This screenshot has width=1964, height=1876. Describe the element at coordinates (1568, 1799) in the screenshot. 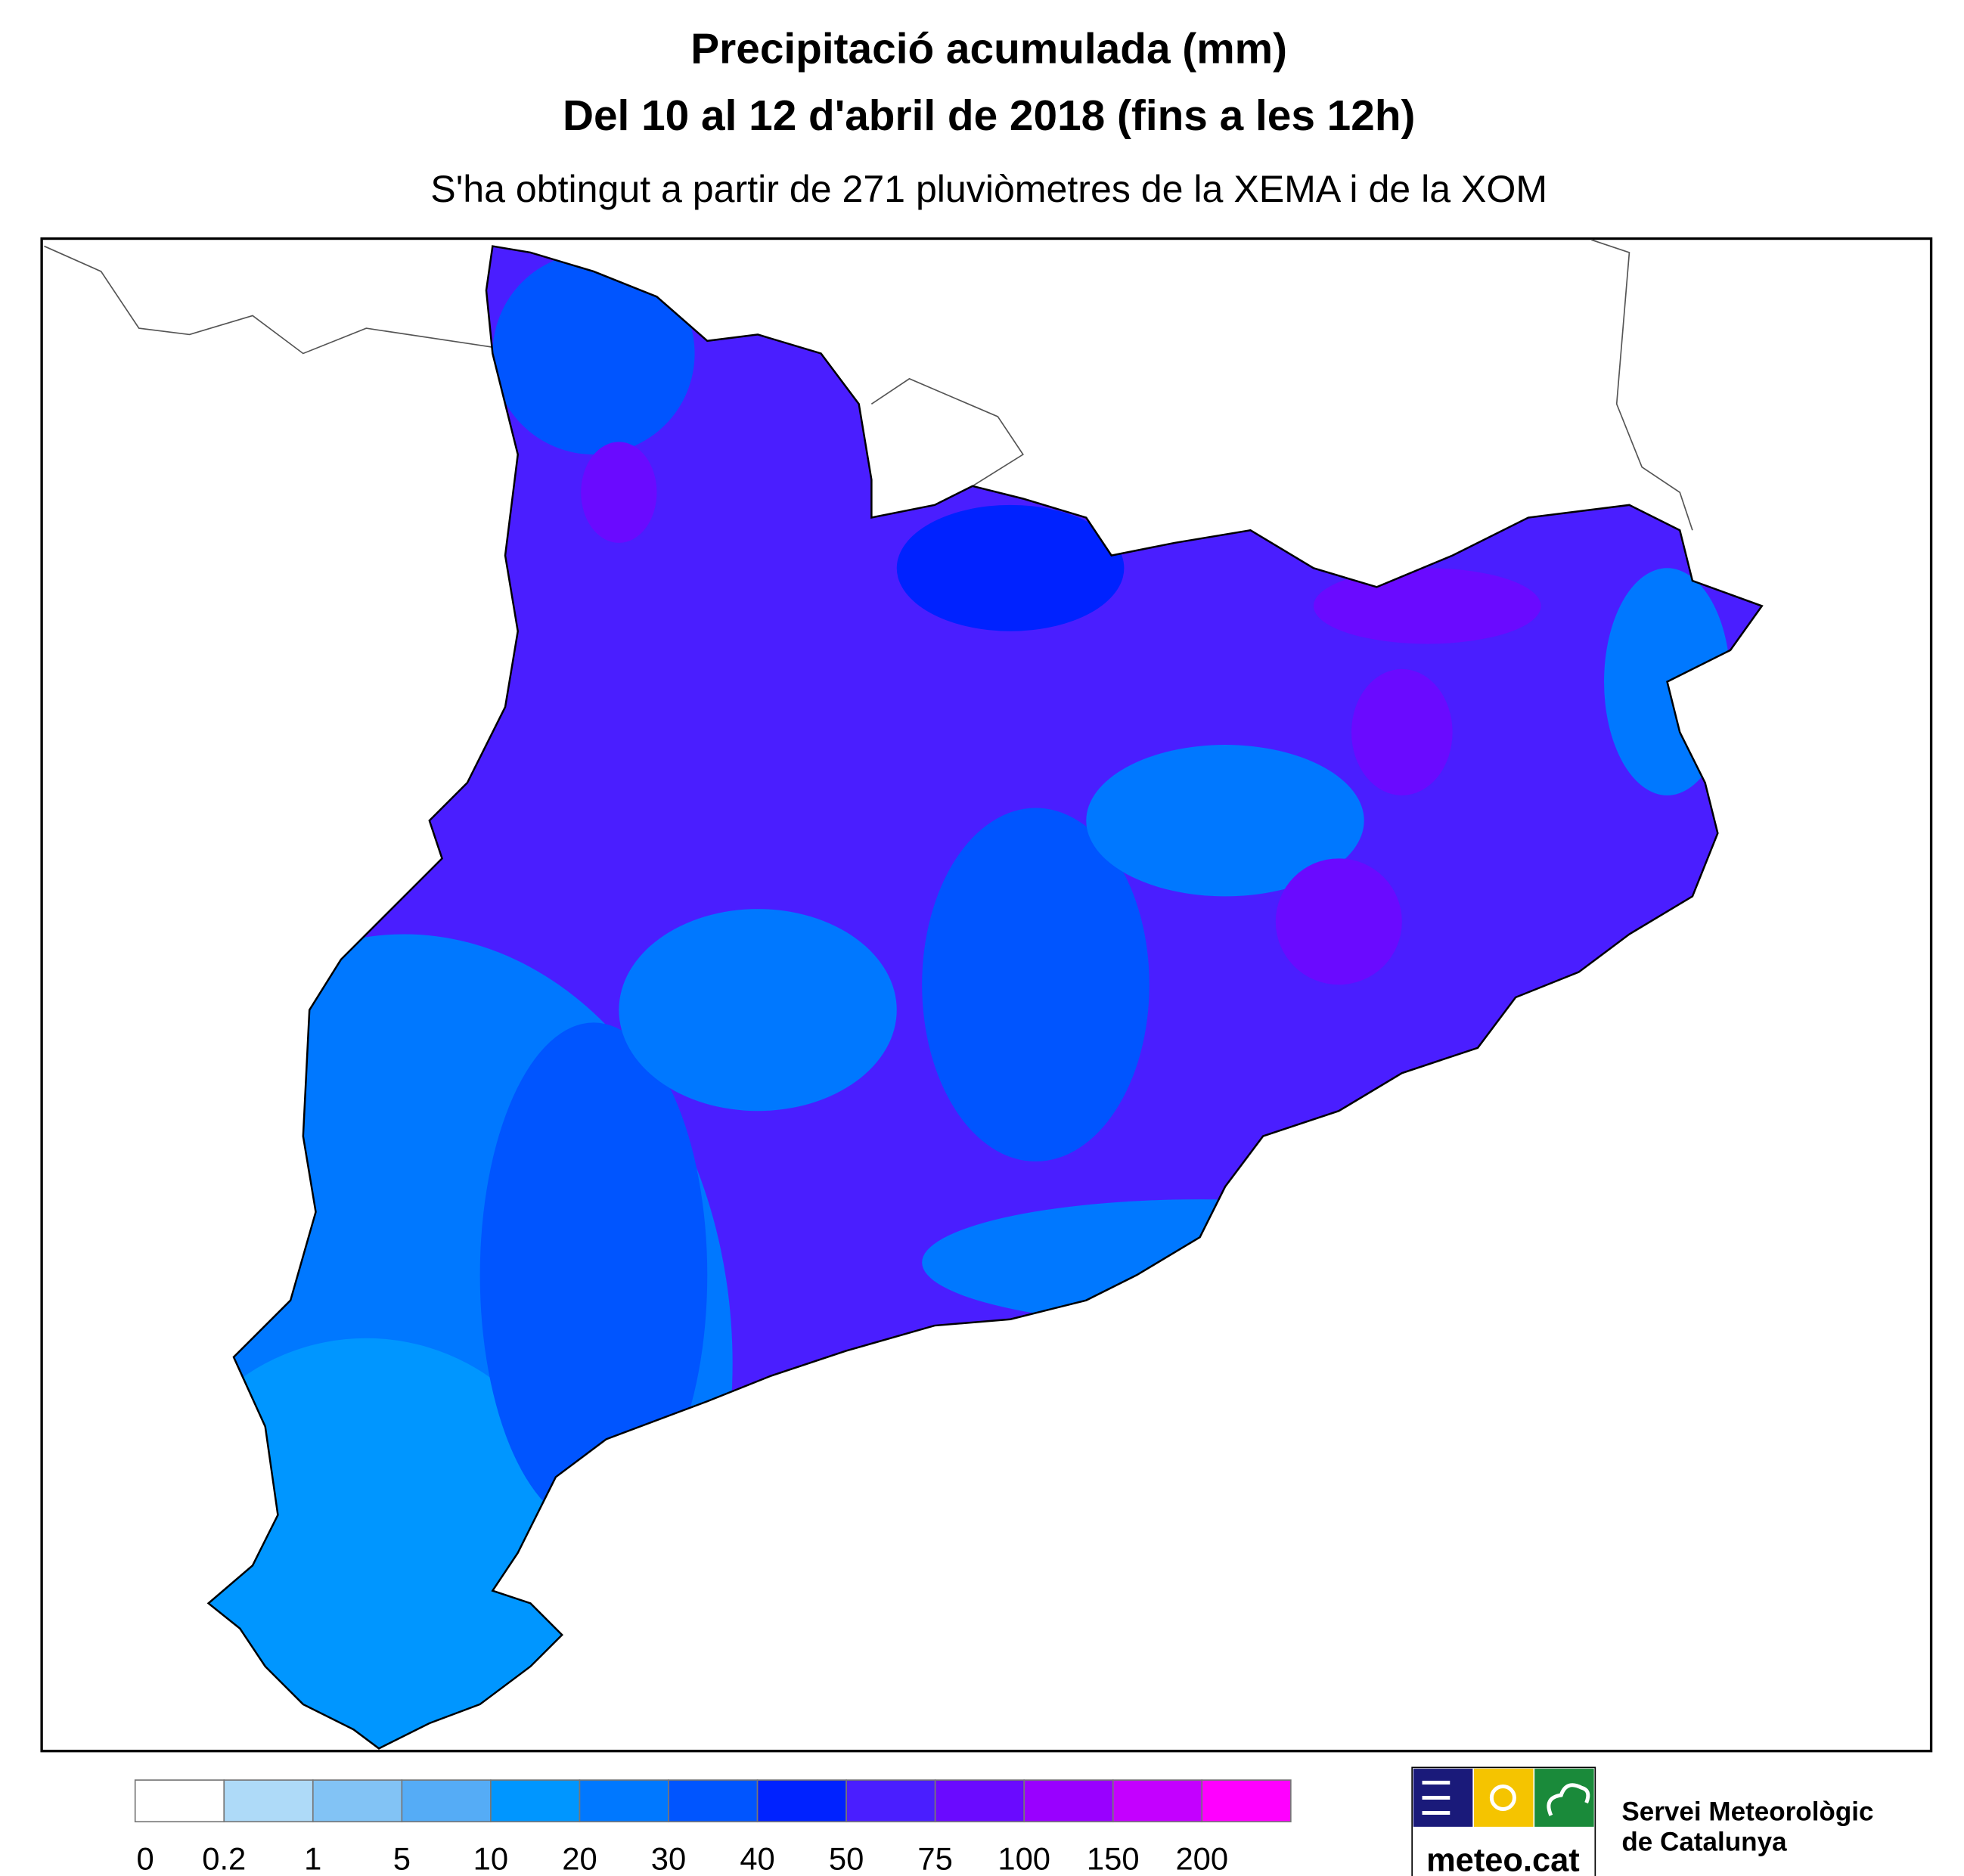

I see `cloud-icon` at that location.